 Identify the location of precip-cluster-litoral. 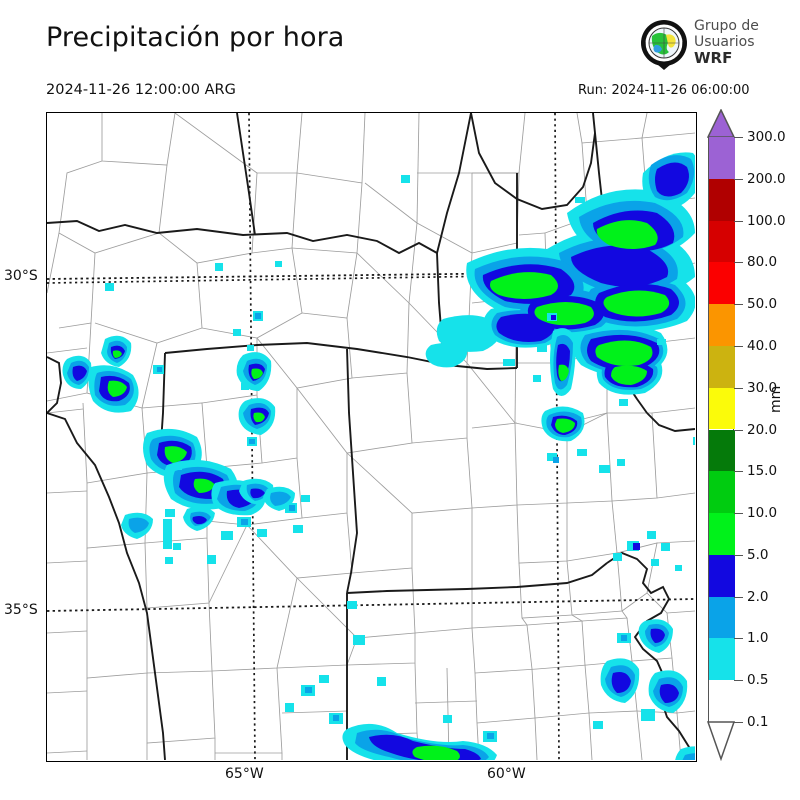
(579, 393).